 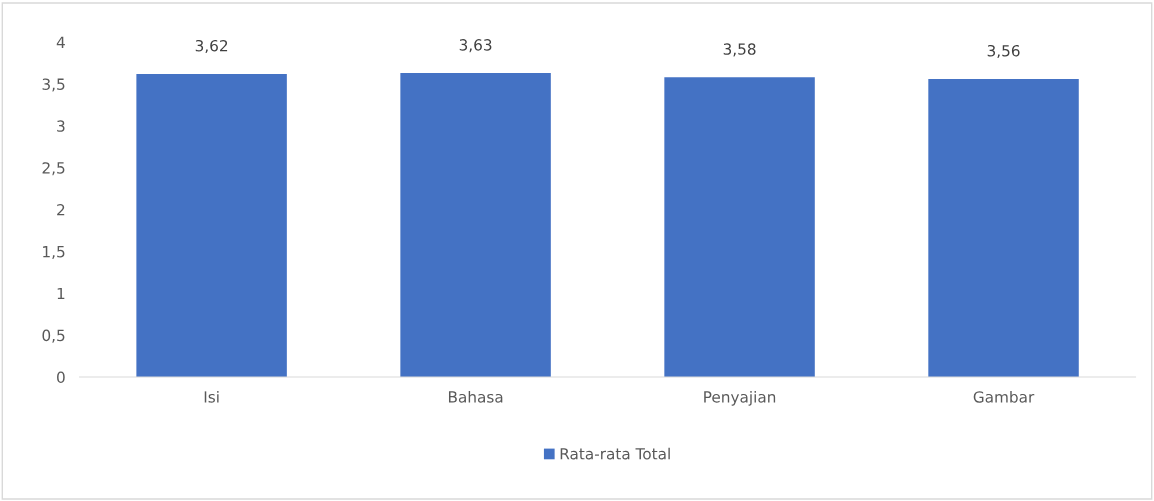 I want to click on y-tick-label: 3,5, so click(x=53, y=85).